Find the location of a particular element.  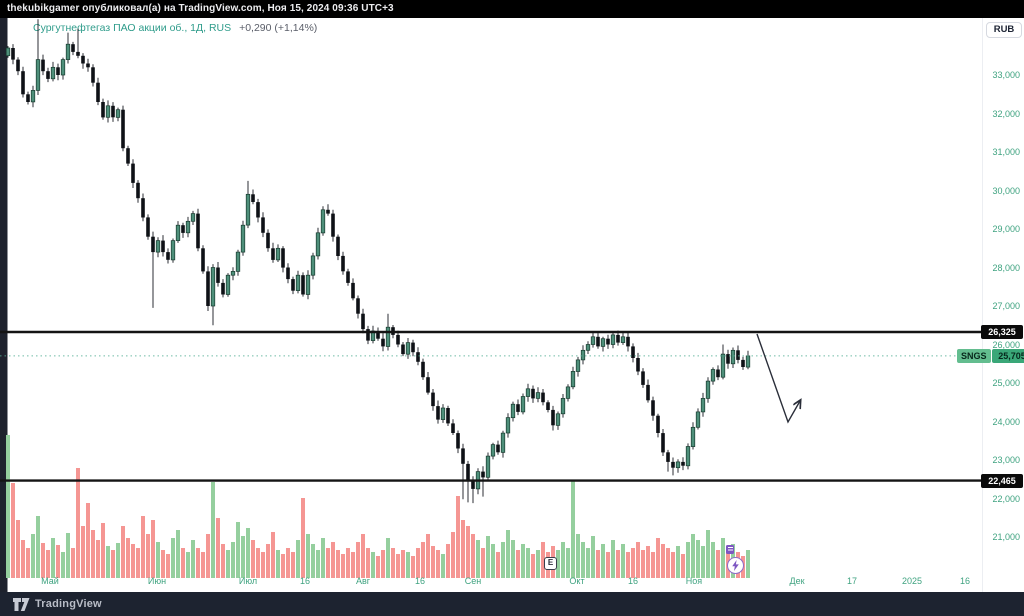

tradingview-logo-icon is located at coordinates (21, 604).